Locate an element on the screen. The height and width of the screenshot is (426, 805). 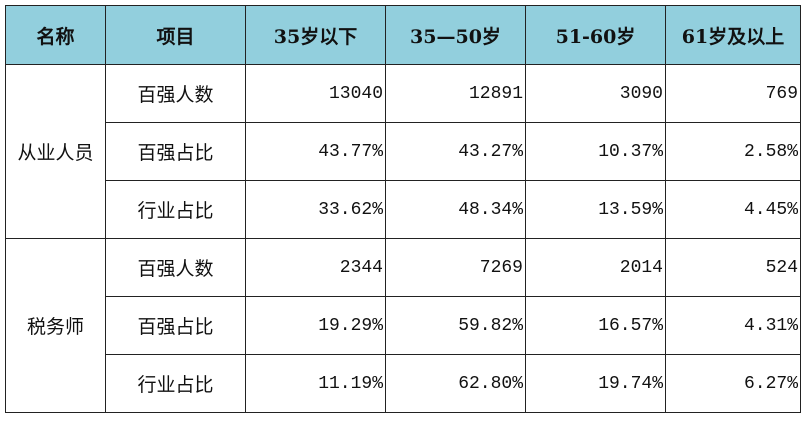
header-cell: 35—50岁 is located at coordinates (455, 35).